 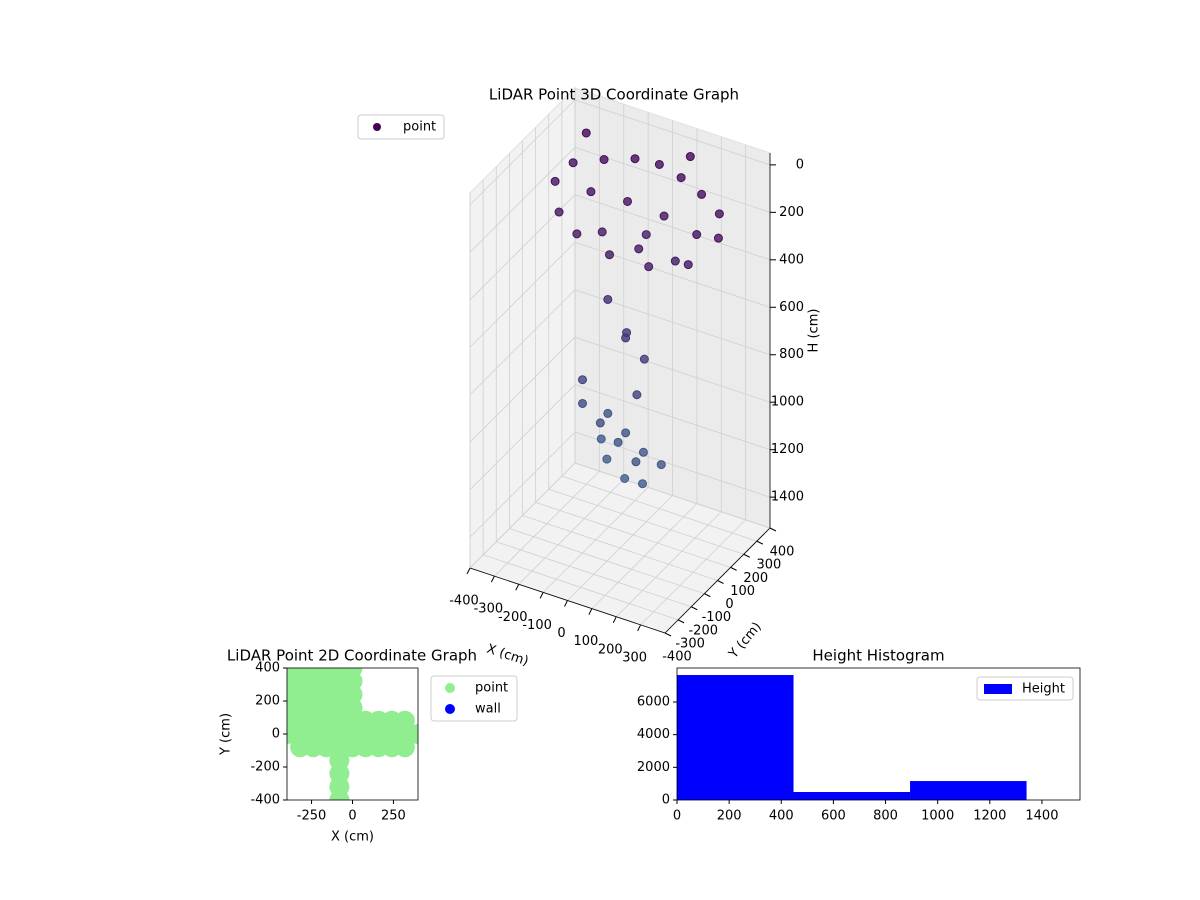 I want to click on legend-label: wall, so click(x=488, y=709).